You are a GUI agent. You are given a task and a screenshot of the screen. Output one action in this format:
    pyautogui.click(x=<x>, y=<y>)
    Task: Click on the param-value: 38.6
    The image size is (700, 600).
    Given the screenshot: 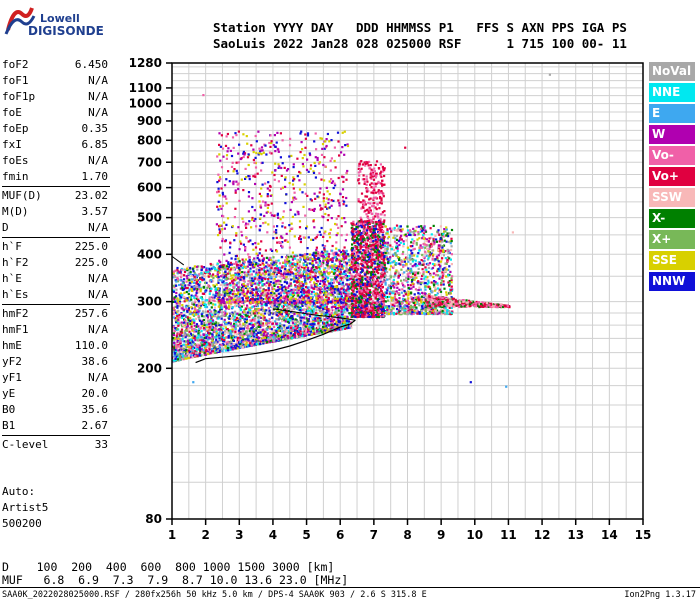 What is the action you would take?
    pyautogui.click(x=95, y=361)
    